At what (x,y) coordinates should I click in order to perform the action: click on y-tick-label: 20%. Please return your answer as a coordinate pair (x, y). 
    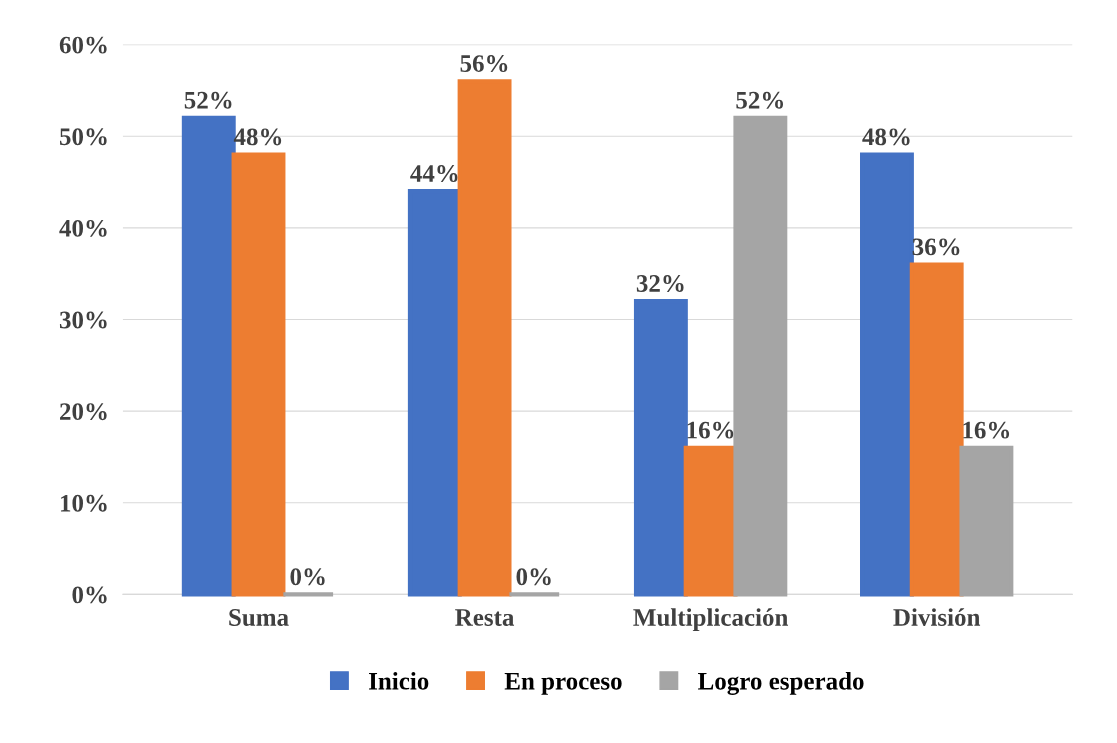
    Looking at the image, I should click on (83, 412).